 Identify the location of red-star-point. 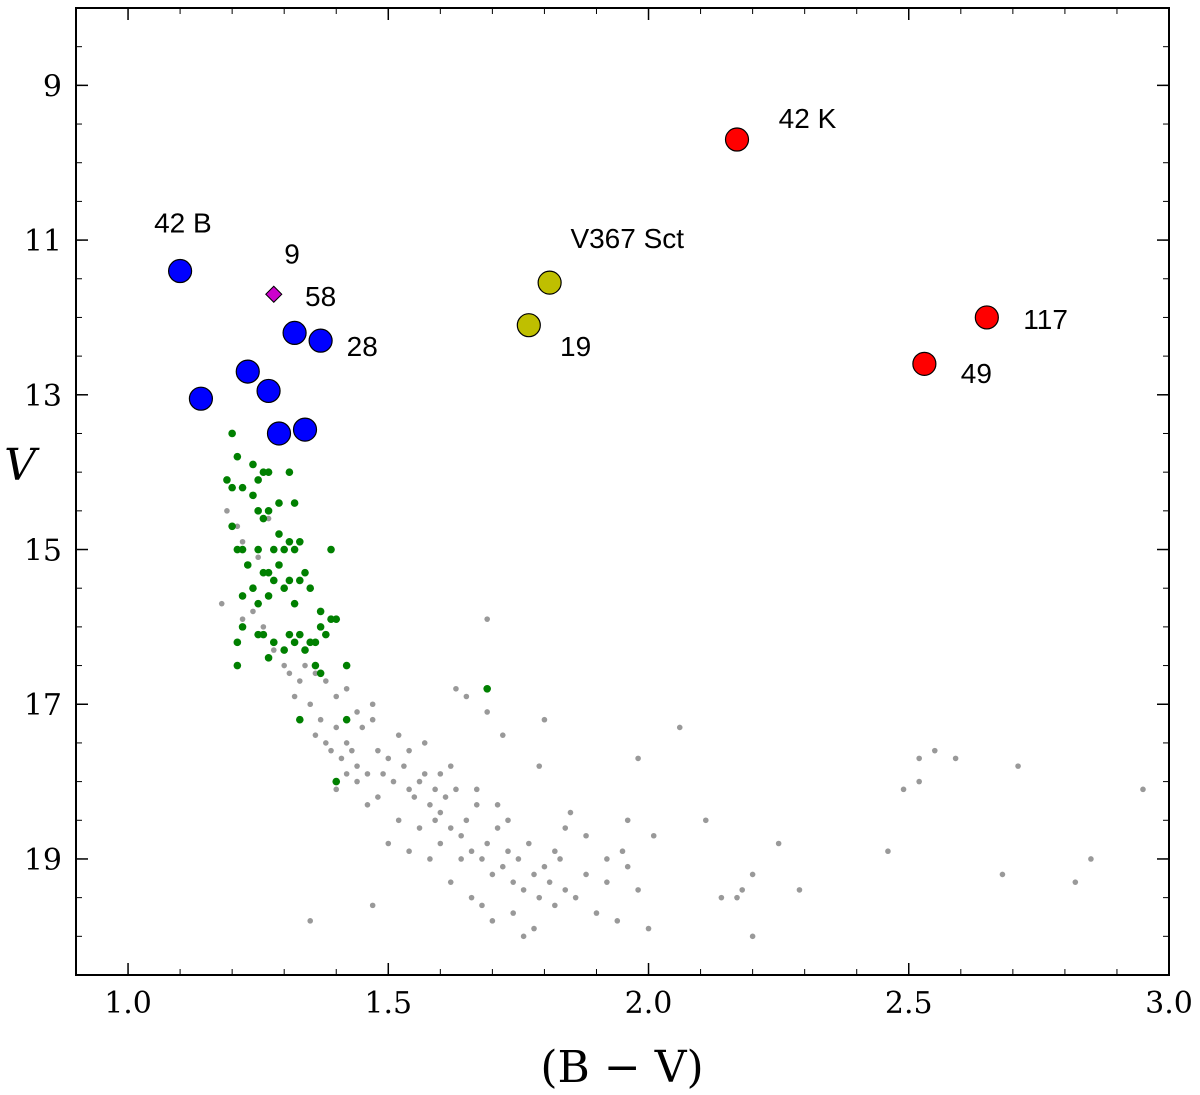
(737, 139).